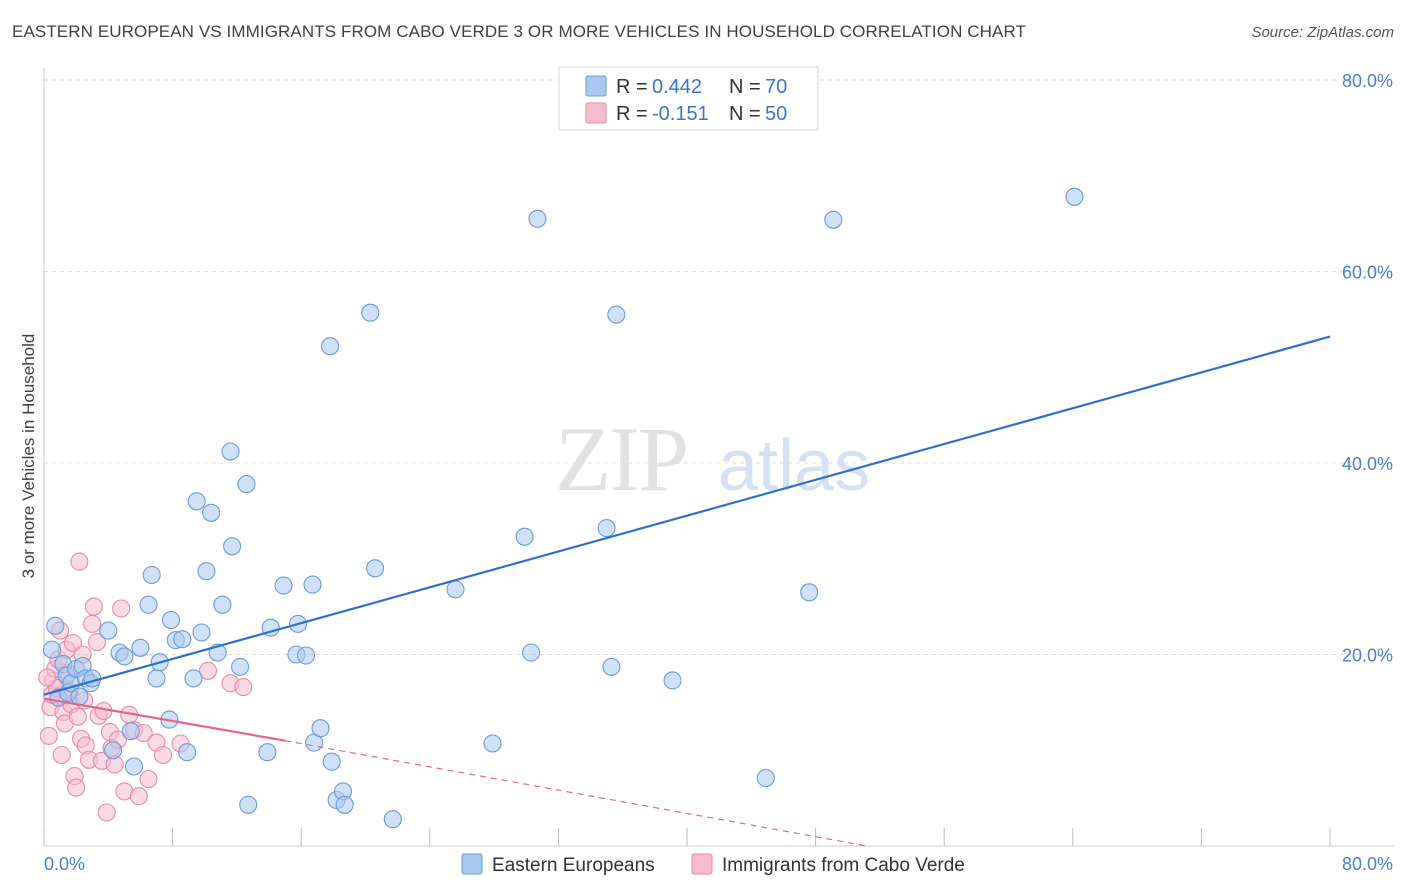 This screenshot has width=1406, height=892. I want to click on y-tick-label-20: 20.0%, so click(1367, 656).